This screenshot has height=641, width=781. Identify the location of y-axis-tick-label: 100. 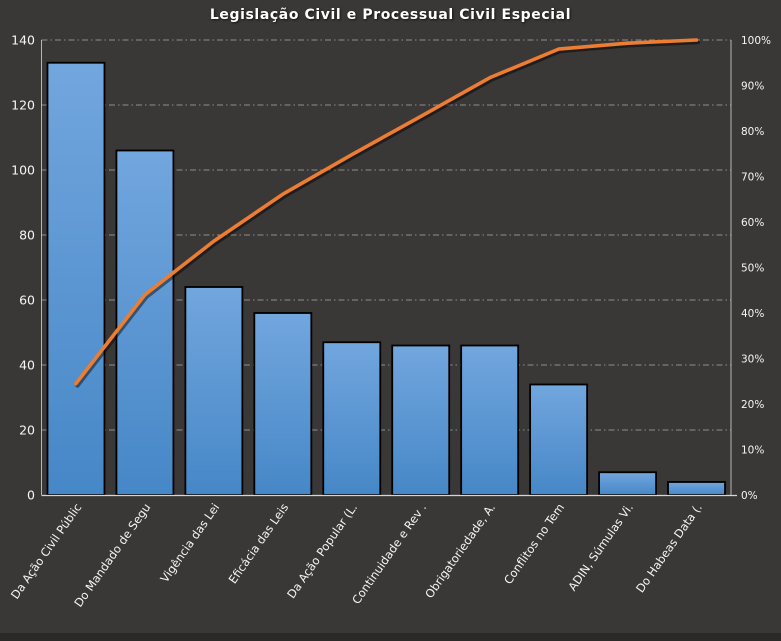
(23, 170).